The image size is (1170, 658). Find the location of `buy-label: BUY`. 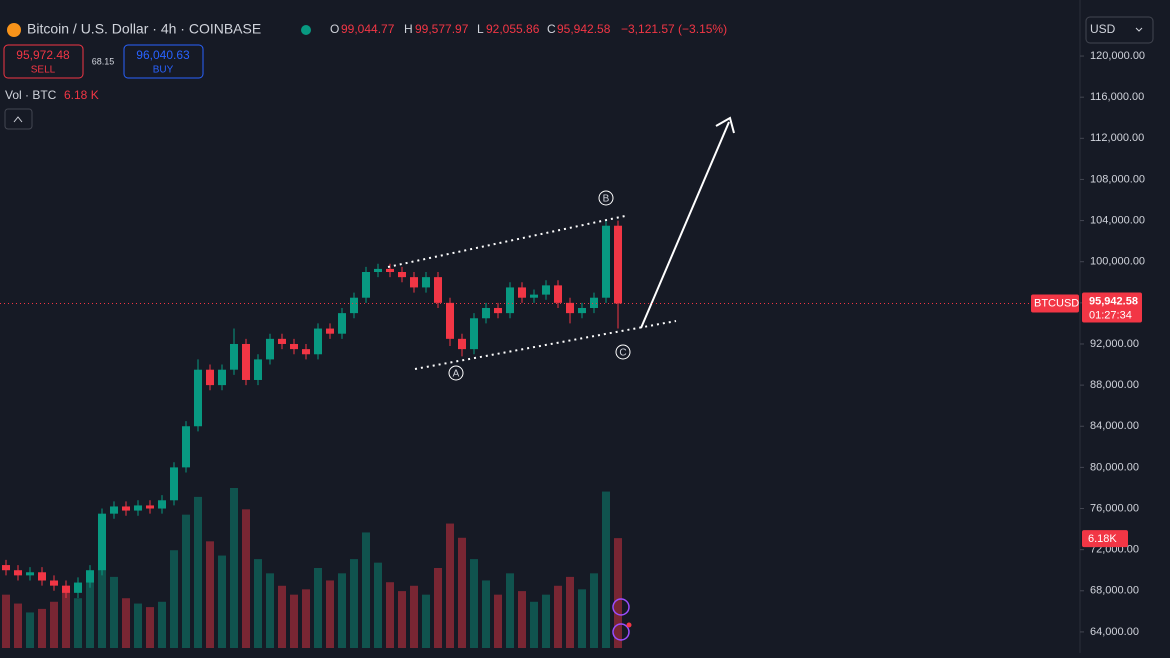

buy-label: BUY is located at coordinates (163, 70).